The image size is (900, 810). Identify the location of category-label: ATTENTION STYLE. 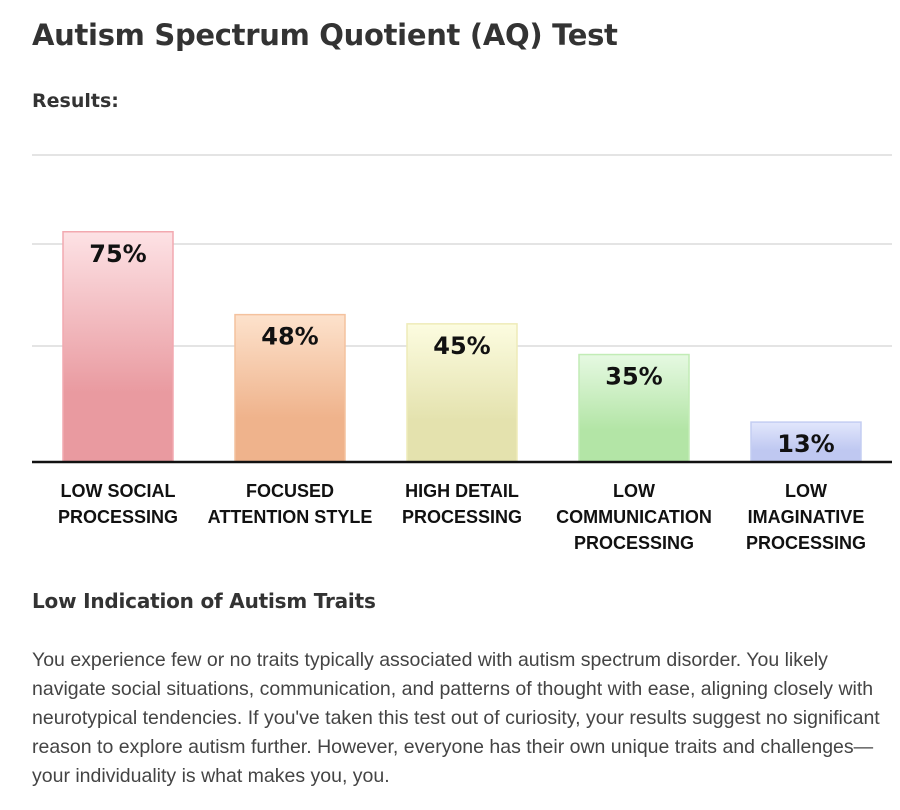
(290, 517).